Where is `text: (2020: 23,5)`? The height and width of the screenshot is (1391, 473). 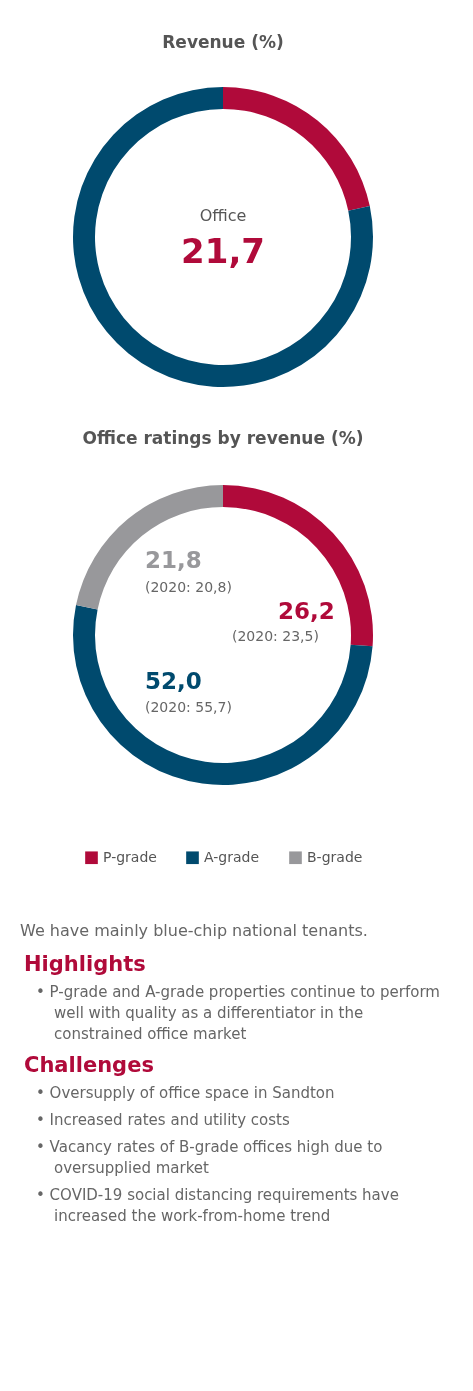
text: (2020: 23,5) is located at coordinates (275, 636).